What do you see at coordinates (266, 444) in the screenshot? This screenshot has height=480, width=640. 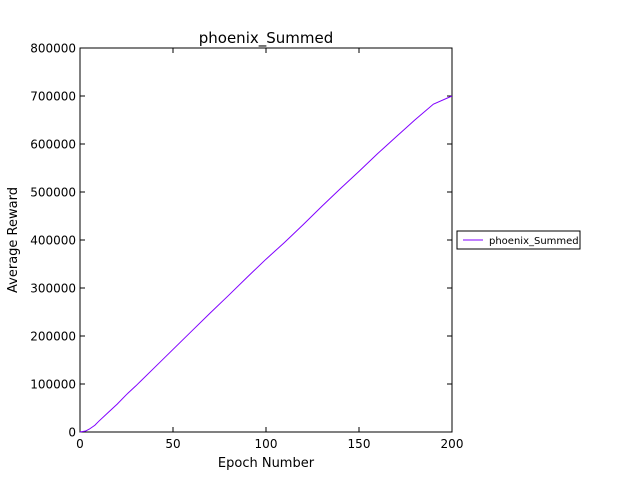 I see `x-tick-label: 100` at bounding box center [266, 444].